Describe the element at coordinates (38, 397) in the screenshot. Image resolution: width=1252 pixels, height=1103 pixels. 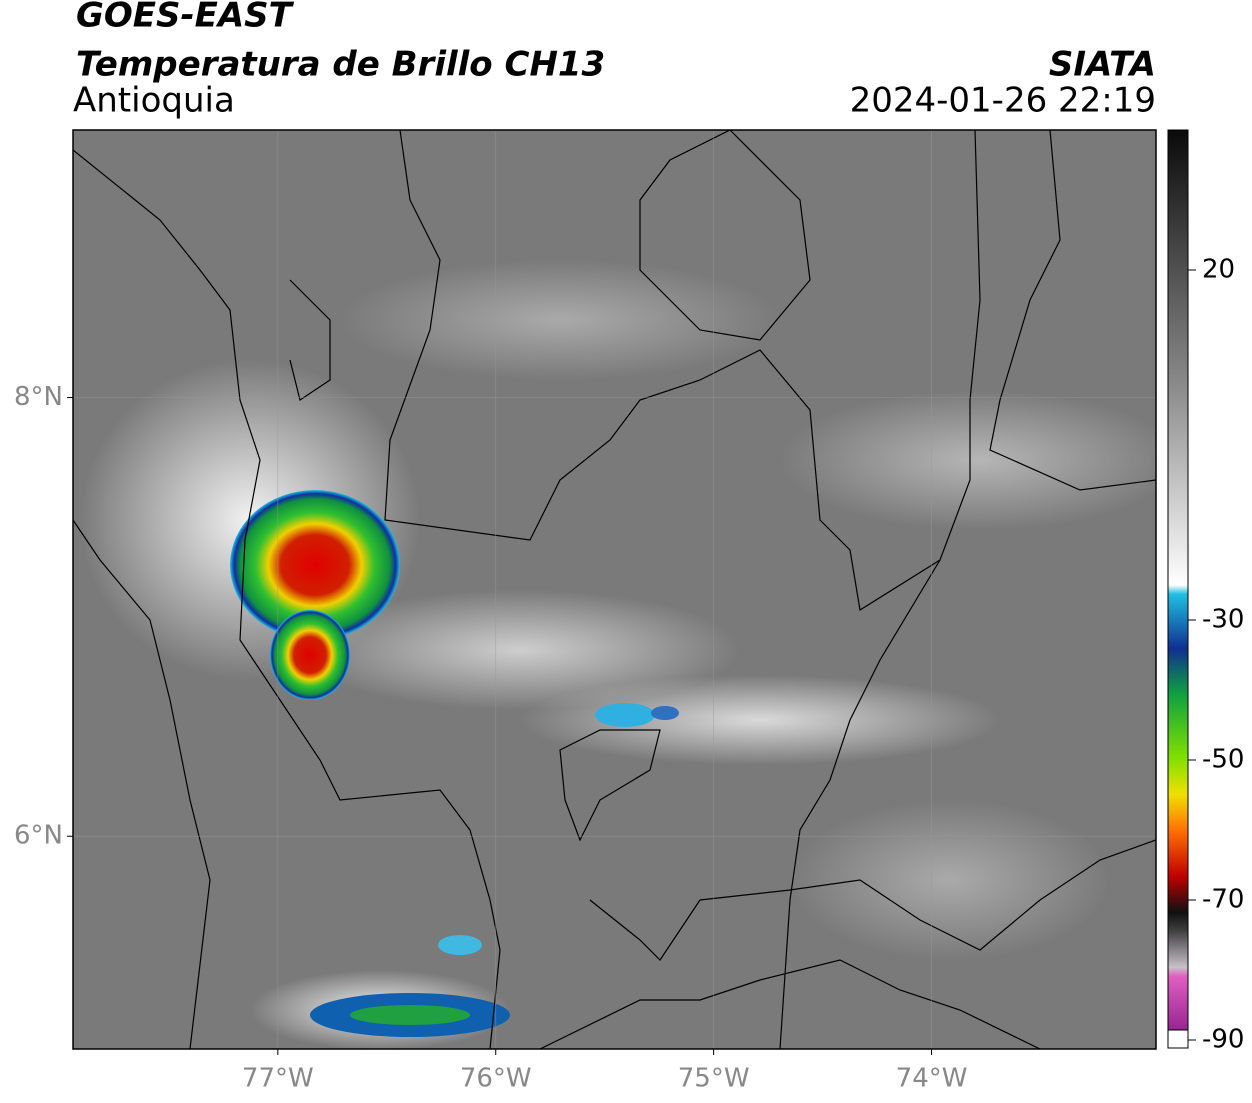
I see `y-tick-label: 8°N` at that location.